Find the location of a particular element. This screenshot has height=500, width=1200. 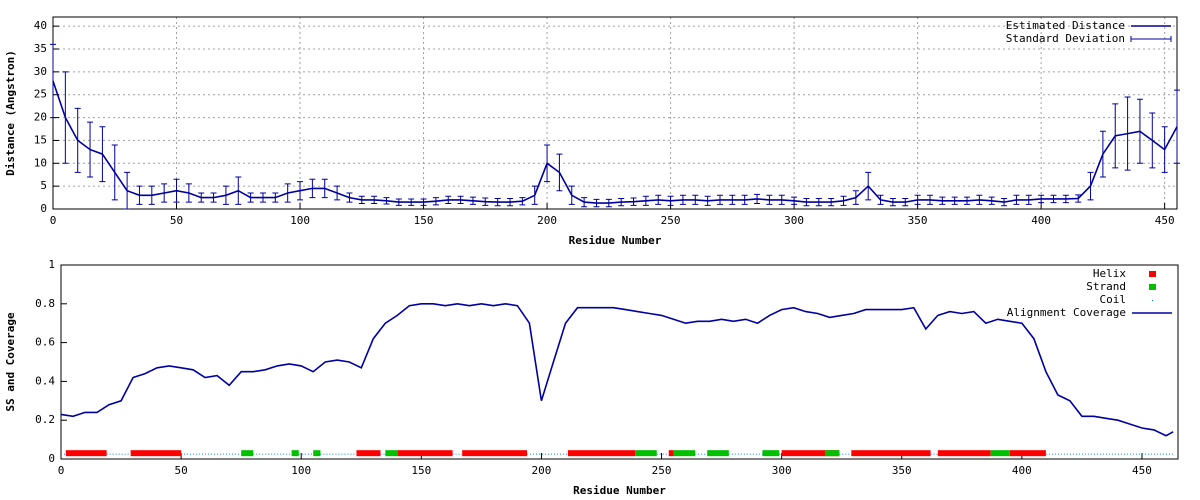

y-tick-label: 0.2 is located at coordinates (45, 419).